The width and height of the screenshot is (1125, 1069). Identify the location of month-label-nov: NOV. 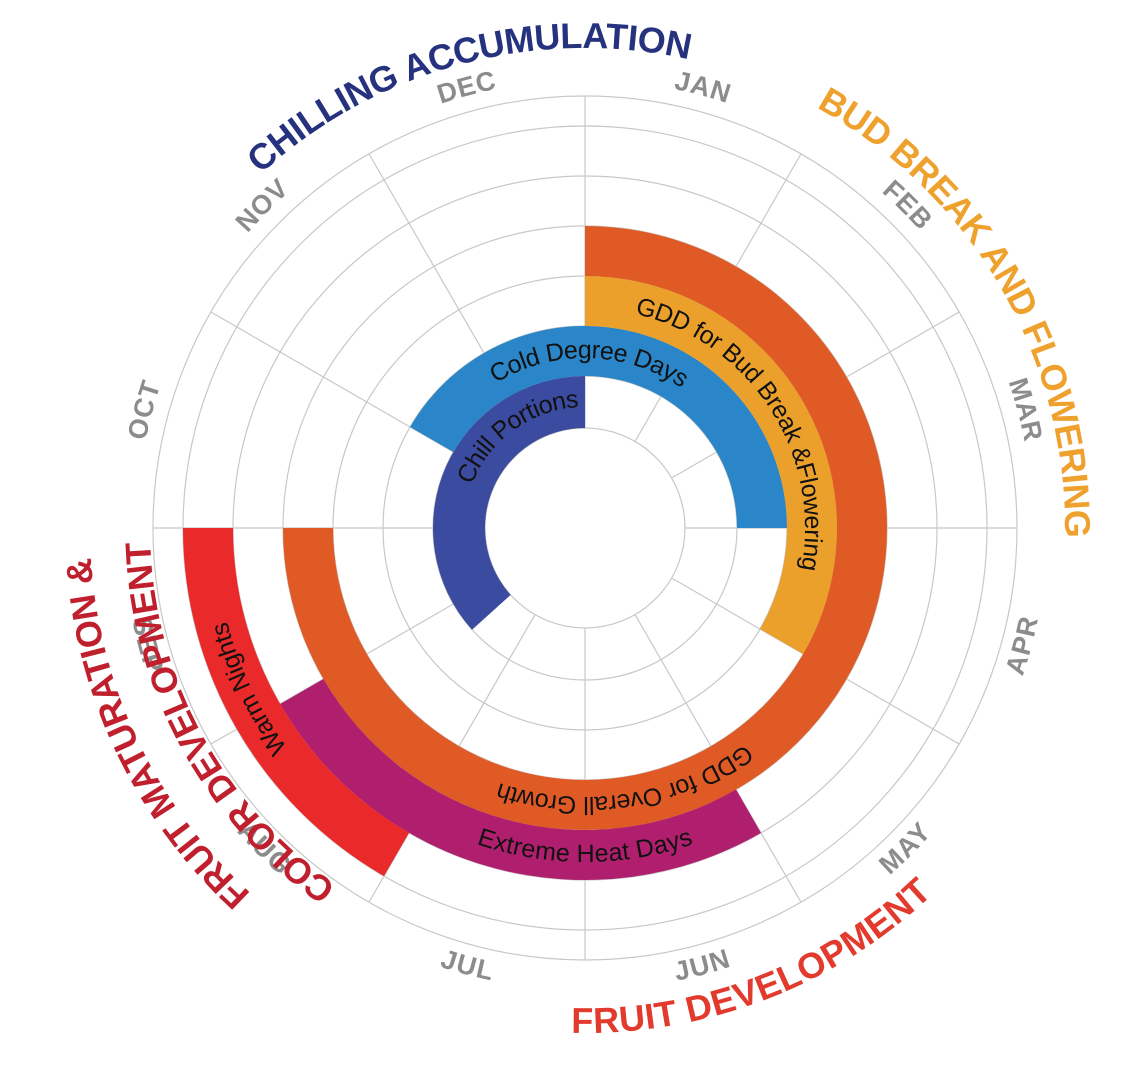
(262, 205).